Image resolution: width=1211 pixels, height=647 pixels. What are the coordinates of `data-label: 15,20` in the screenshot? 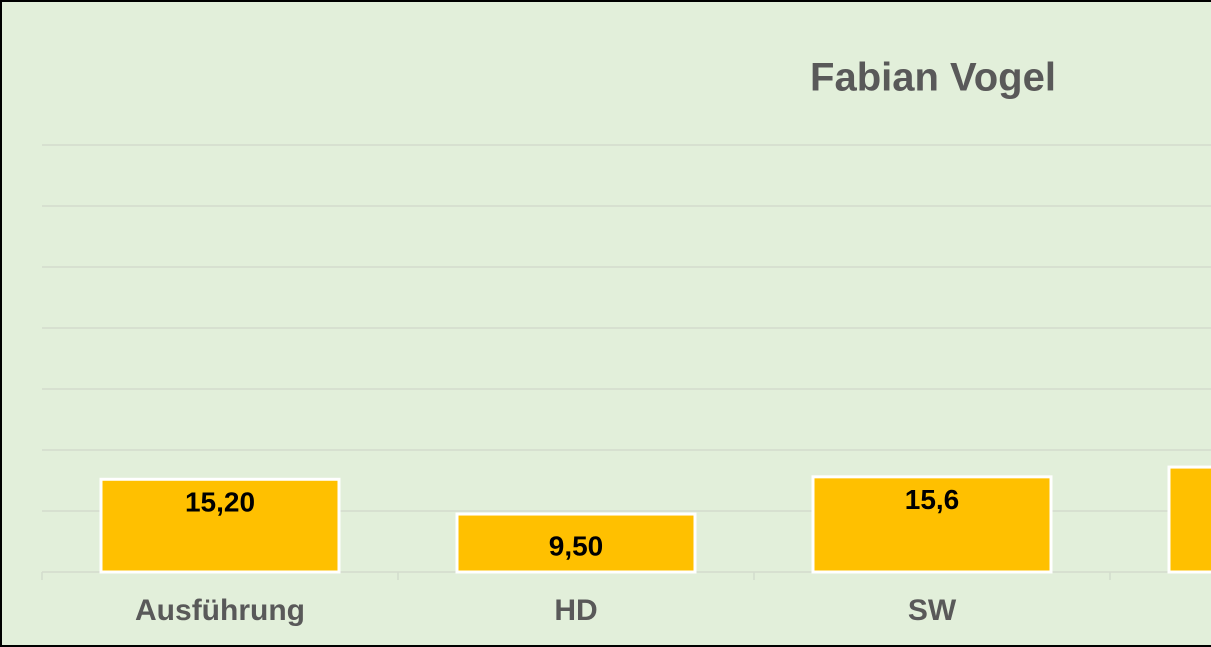 It's located at (220, 502).